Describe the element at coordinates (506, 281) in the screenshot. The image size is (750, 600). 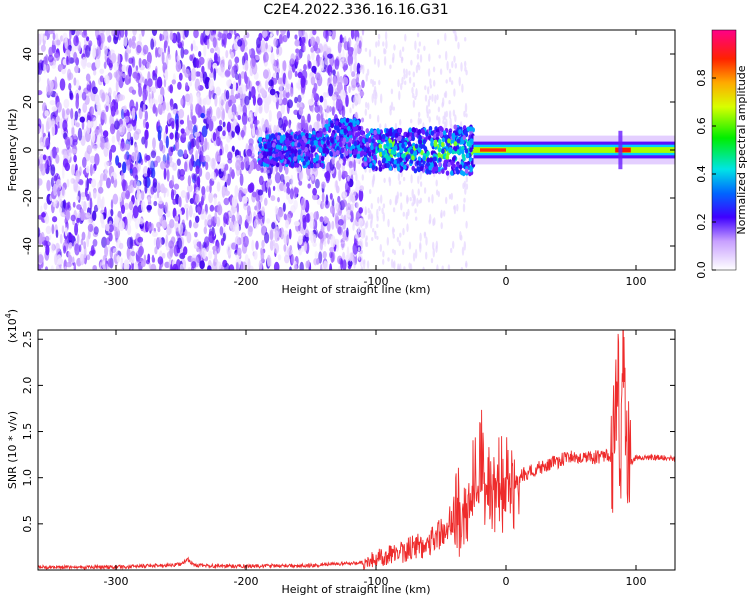
I see `x-tick-label: 0` at that location.